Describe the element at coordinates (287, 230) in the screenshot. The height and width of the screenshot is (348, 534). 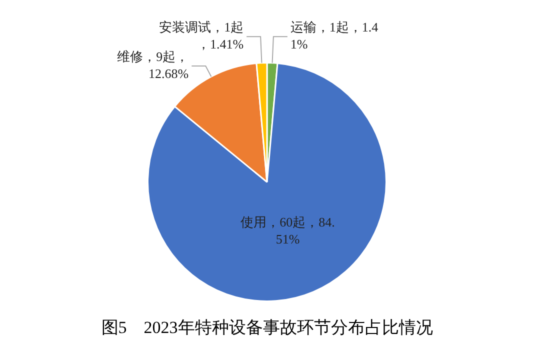
I see `slice-label: 使用，60起，84.51%` at that location.